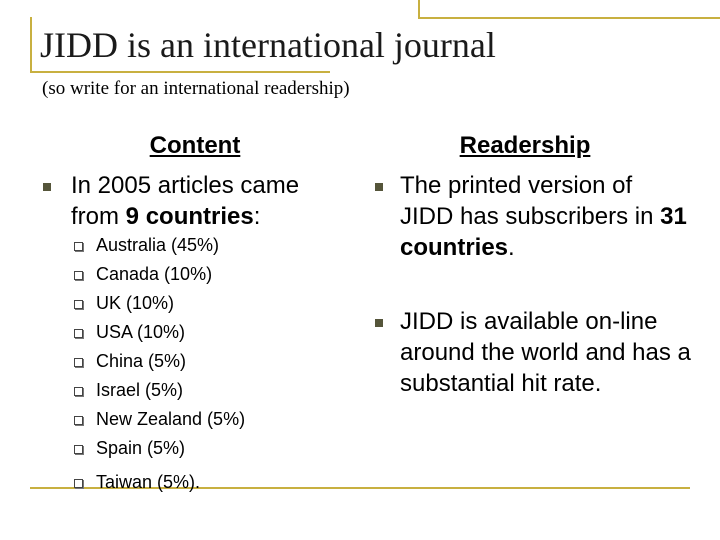 The image size is (720, 540). Describe the element at coordinates (525, 145) in the screenshot. I see `readership-heading: Readership` at that location.